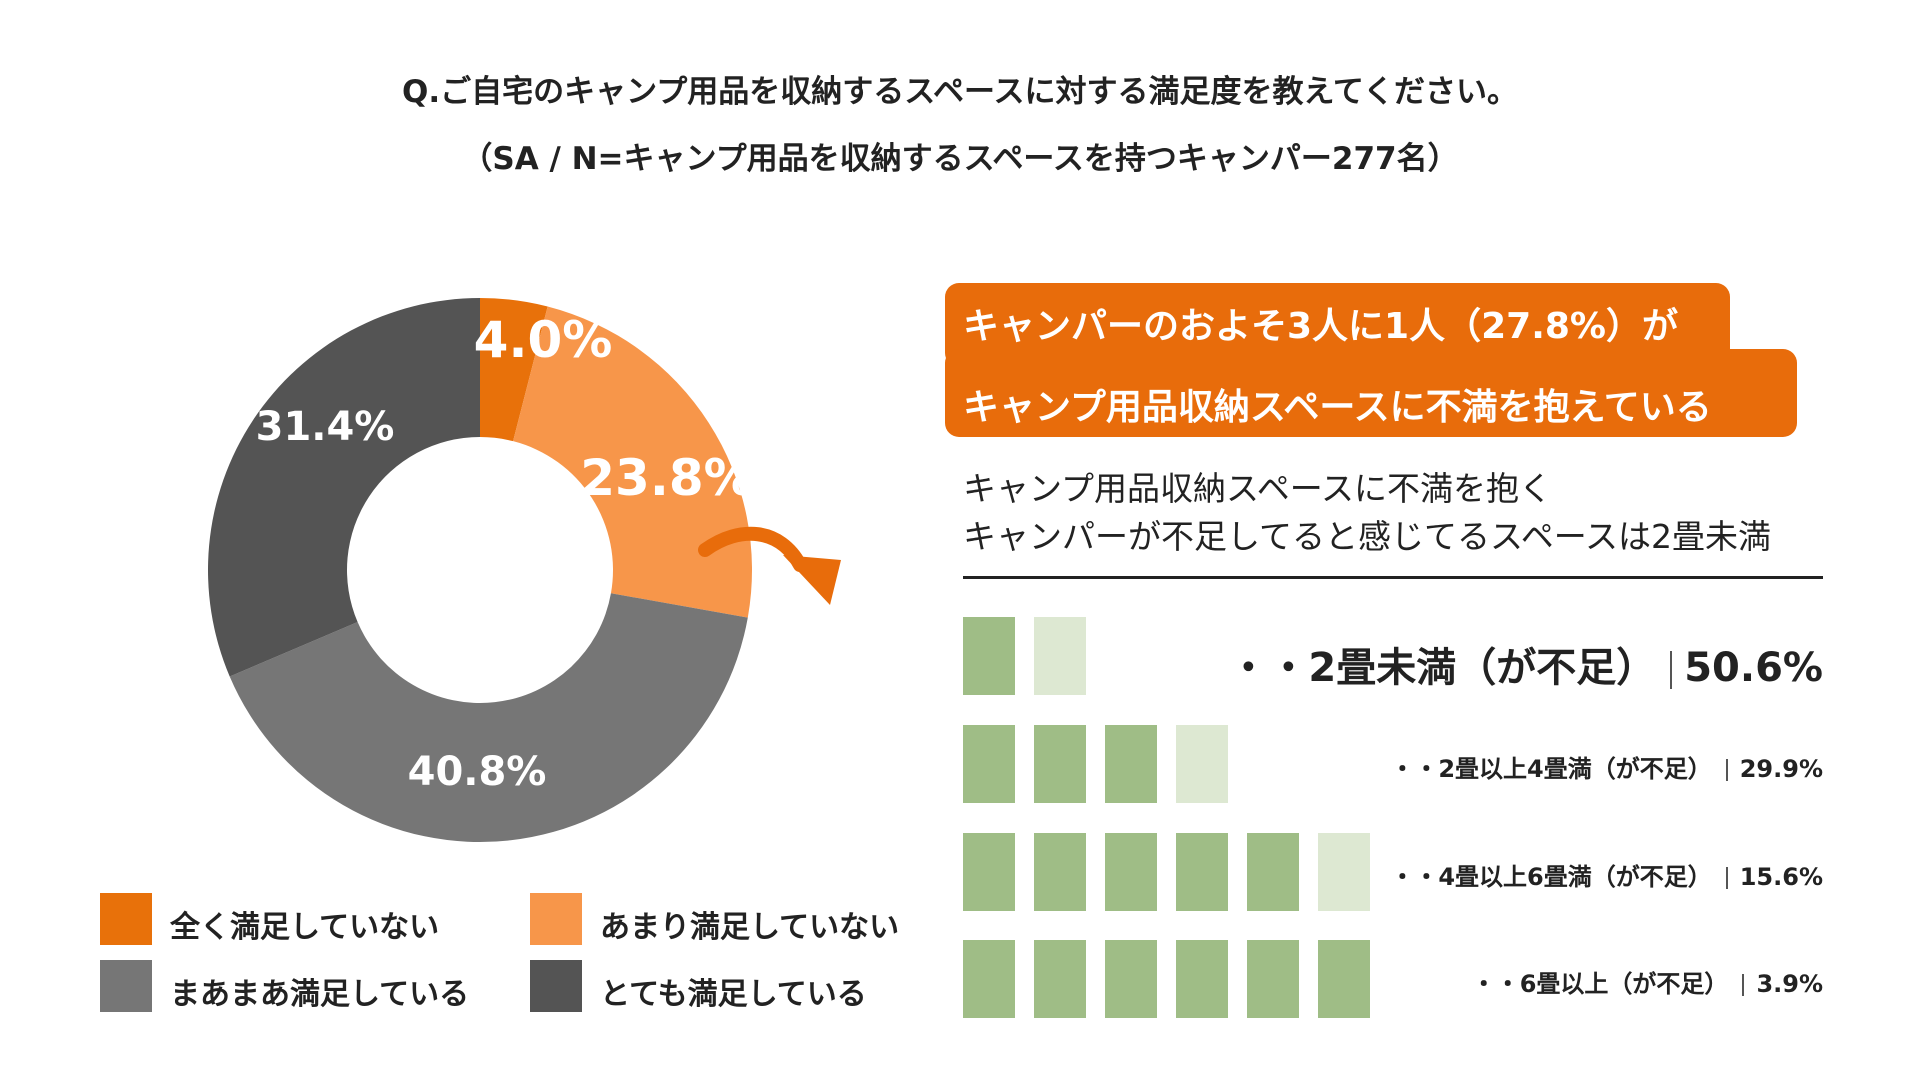 The width and height of the screenshot is (1920, 1080). What do you see at coordinates (543, 340) in the screenshot?
I see `donut-value-label: 4.0%` at bounding box center [543, 340].